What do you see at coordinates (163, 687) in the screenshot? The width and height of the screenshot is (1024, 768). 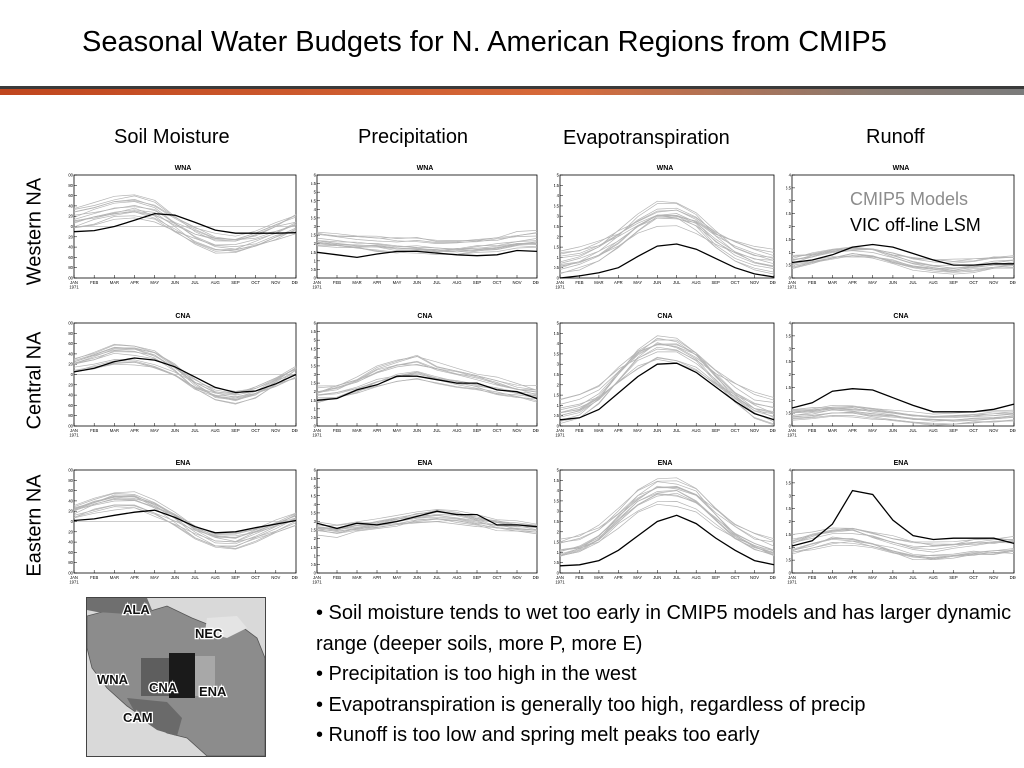 I see `map-label-cna: CNA` at bounding box center [163, 687].